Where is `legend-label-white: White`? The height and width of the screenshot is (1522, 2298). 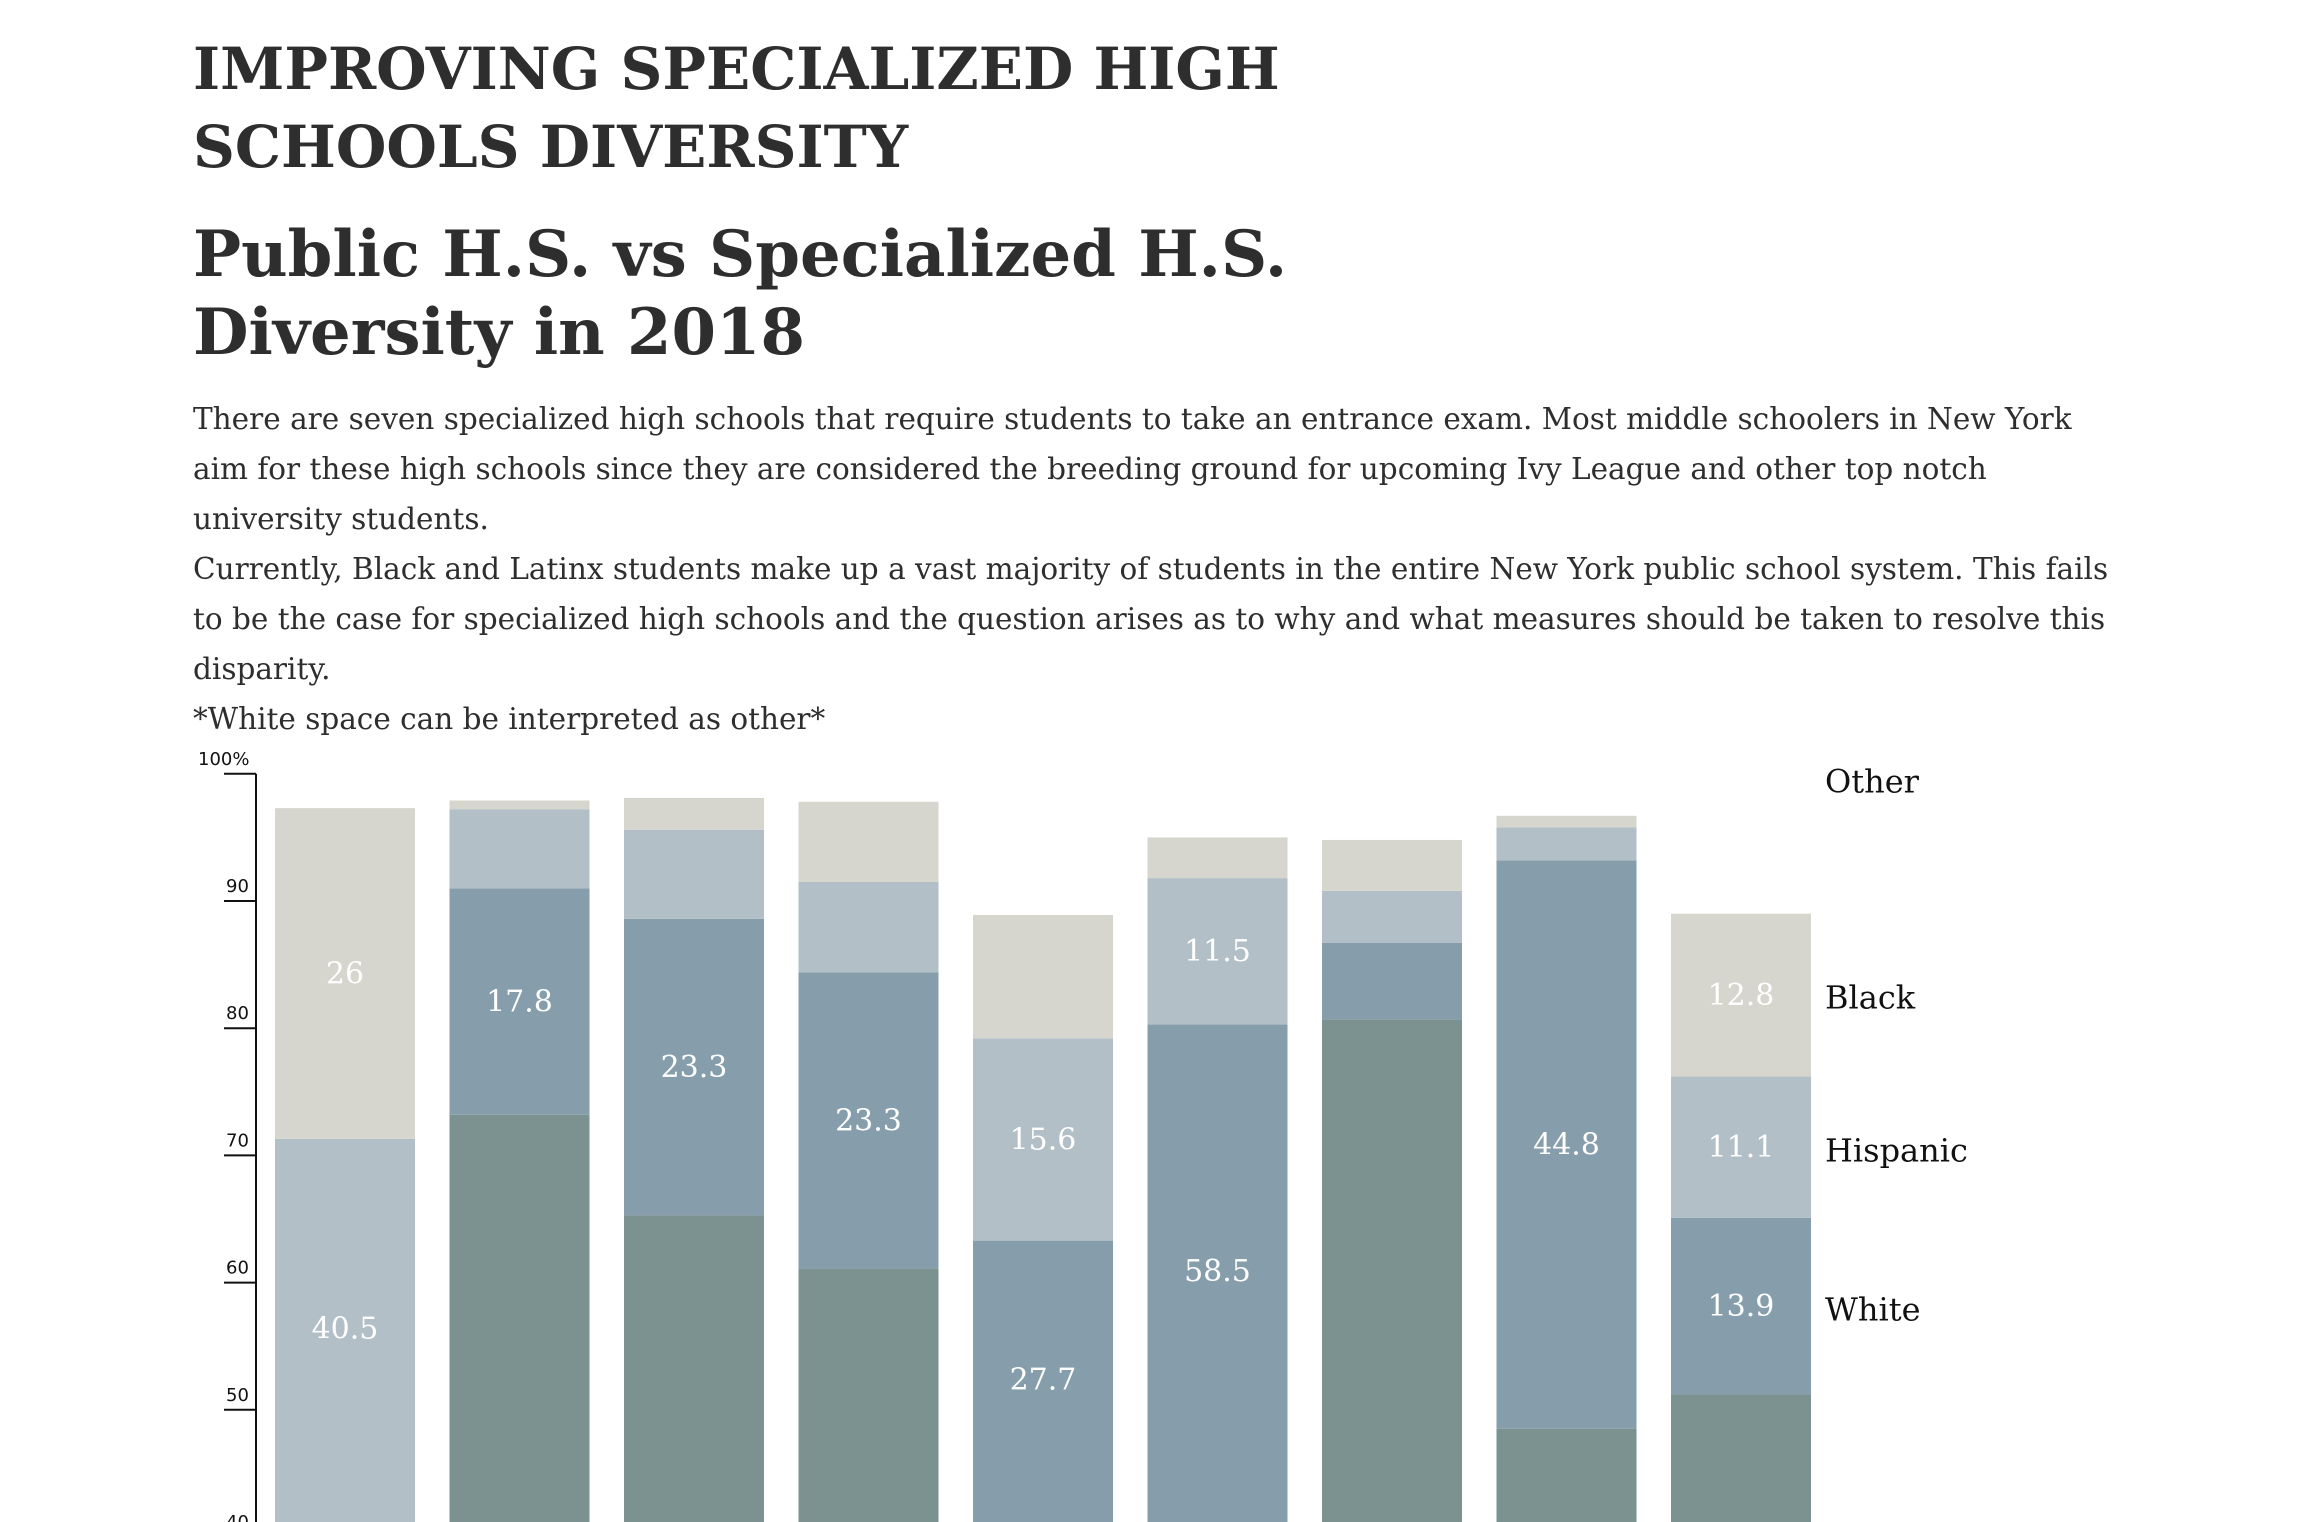 legend-label-white: White is located at coordinates (1873, 1309).